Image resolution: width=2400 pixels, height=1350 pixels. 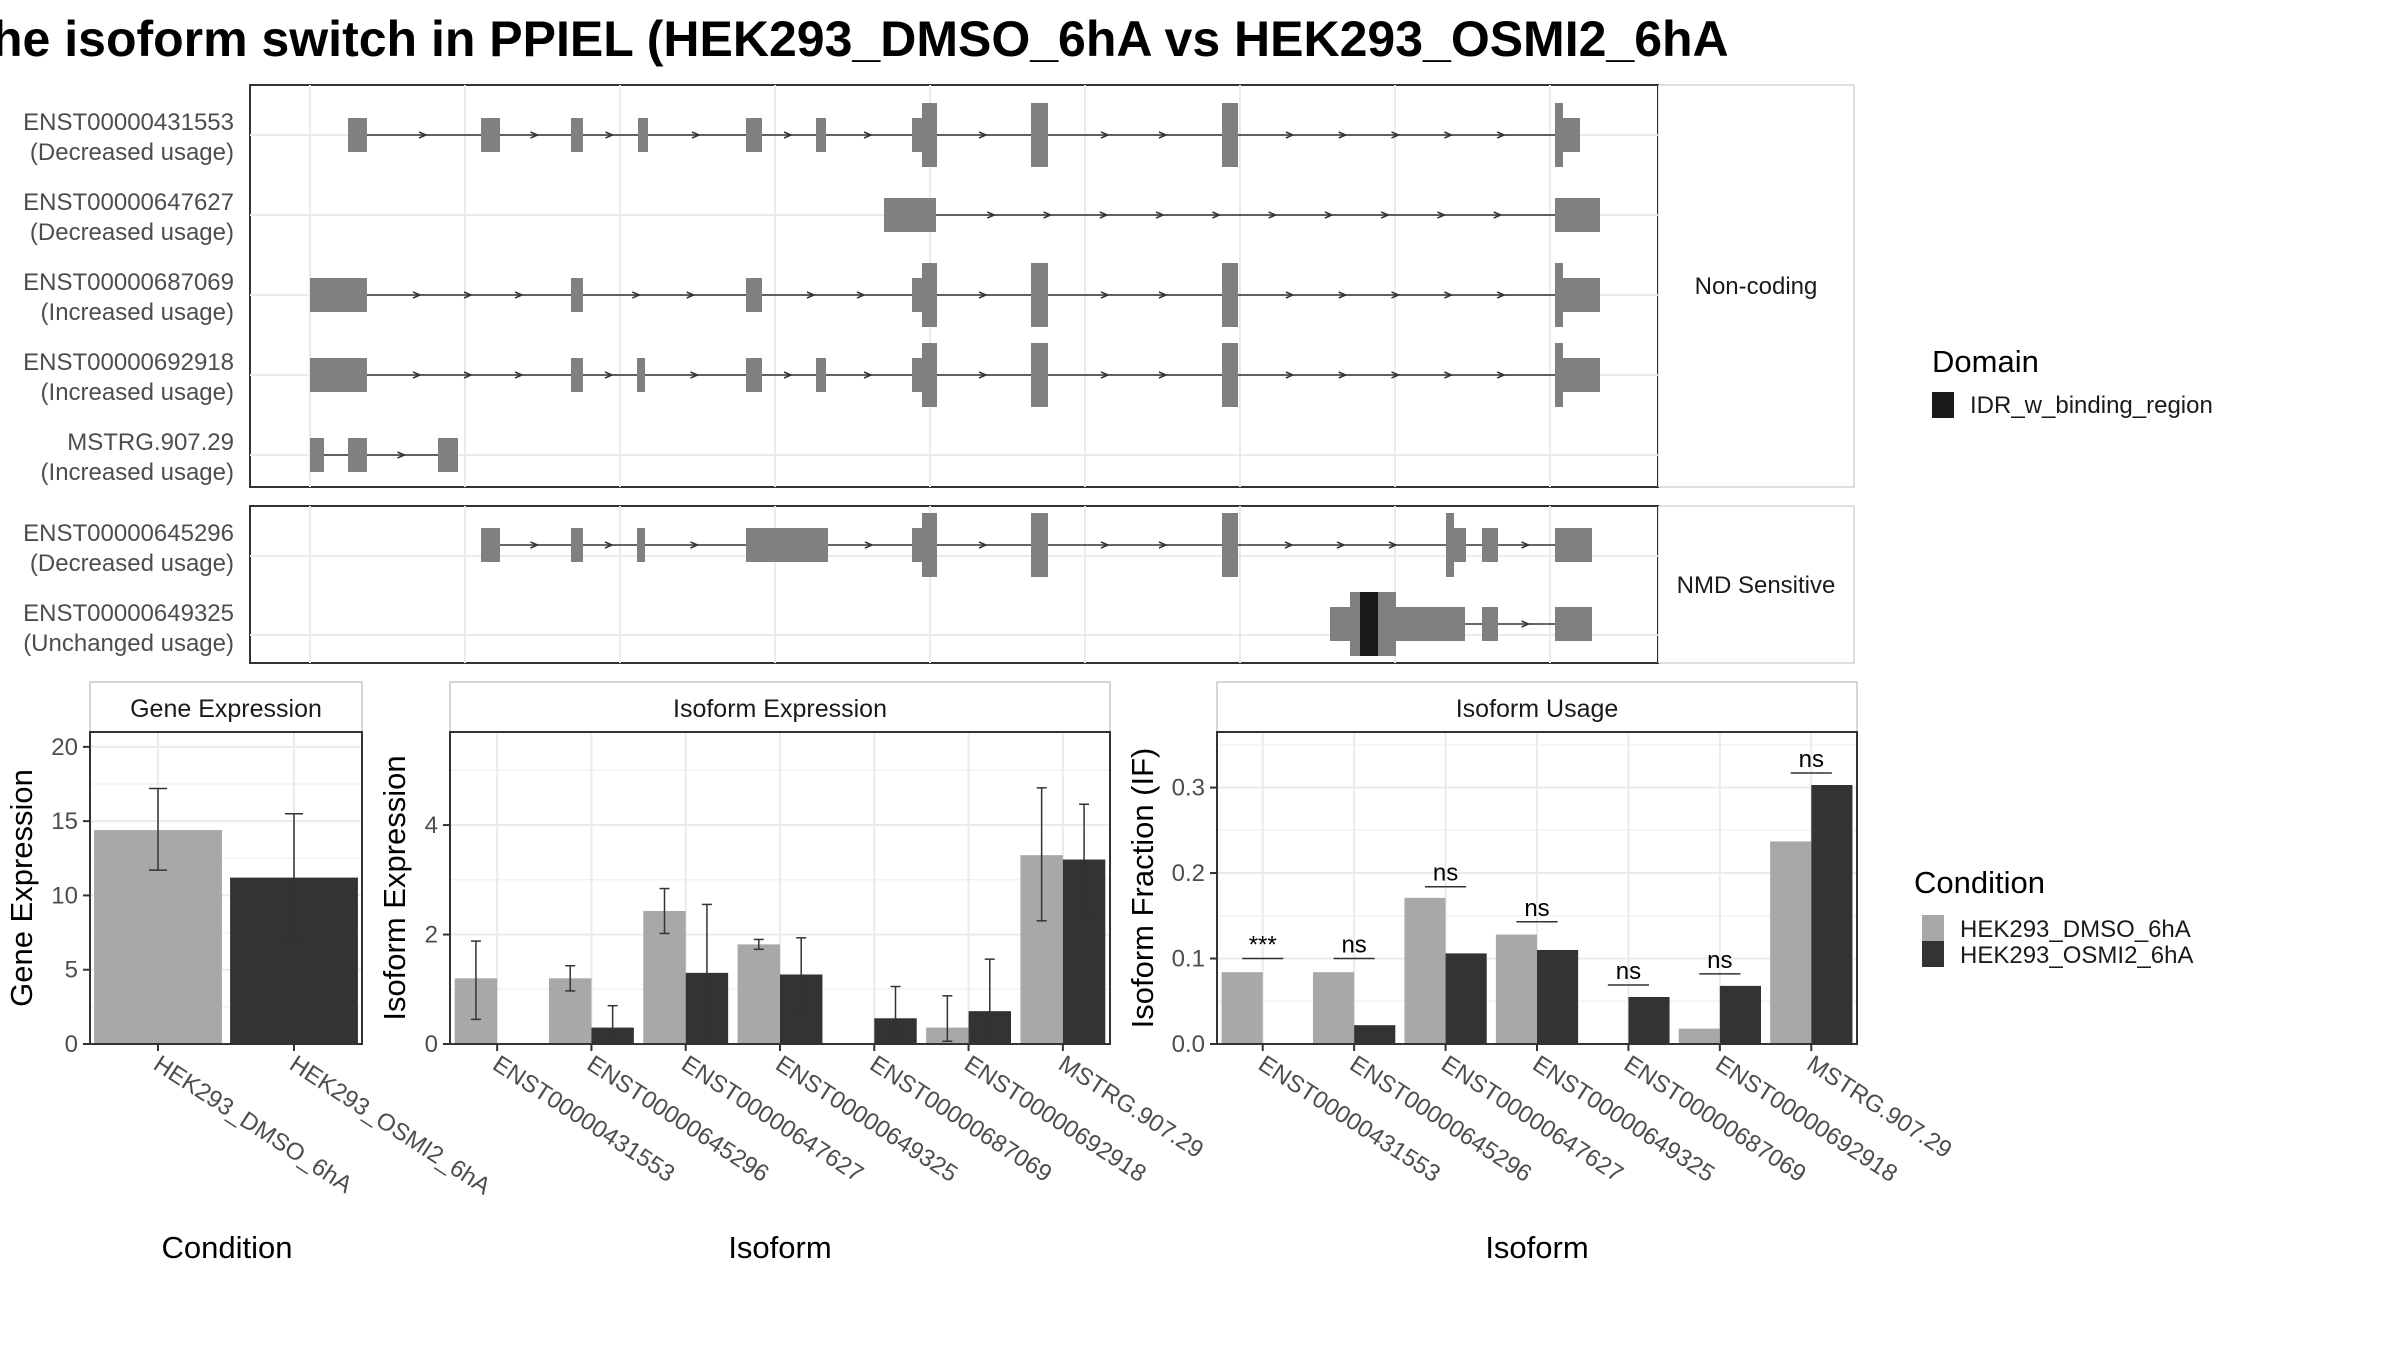 I want to click on panel-strip, so click(x=1537, y=707).